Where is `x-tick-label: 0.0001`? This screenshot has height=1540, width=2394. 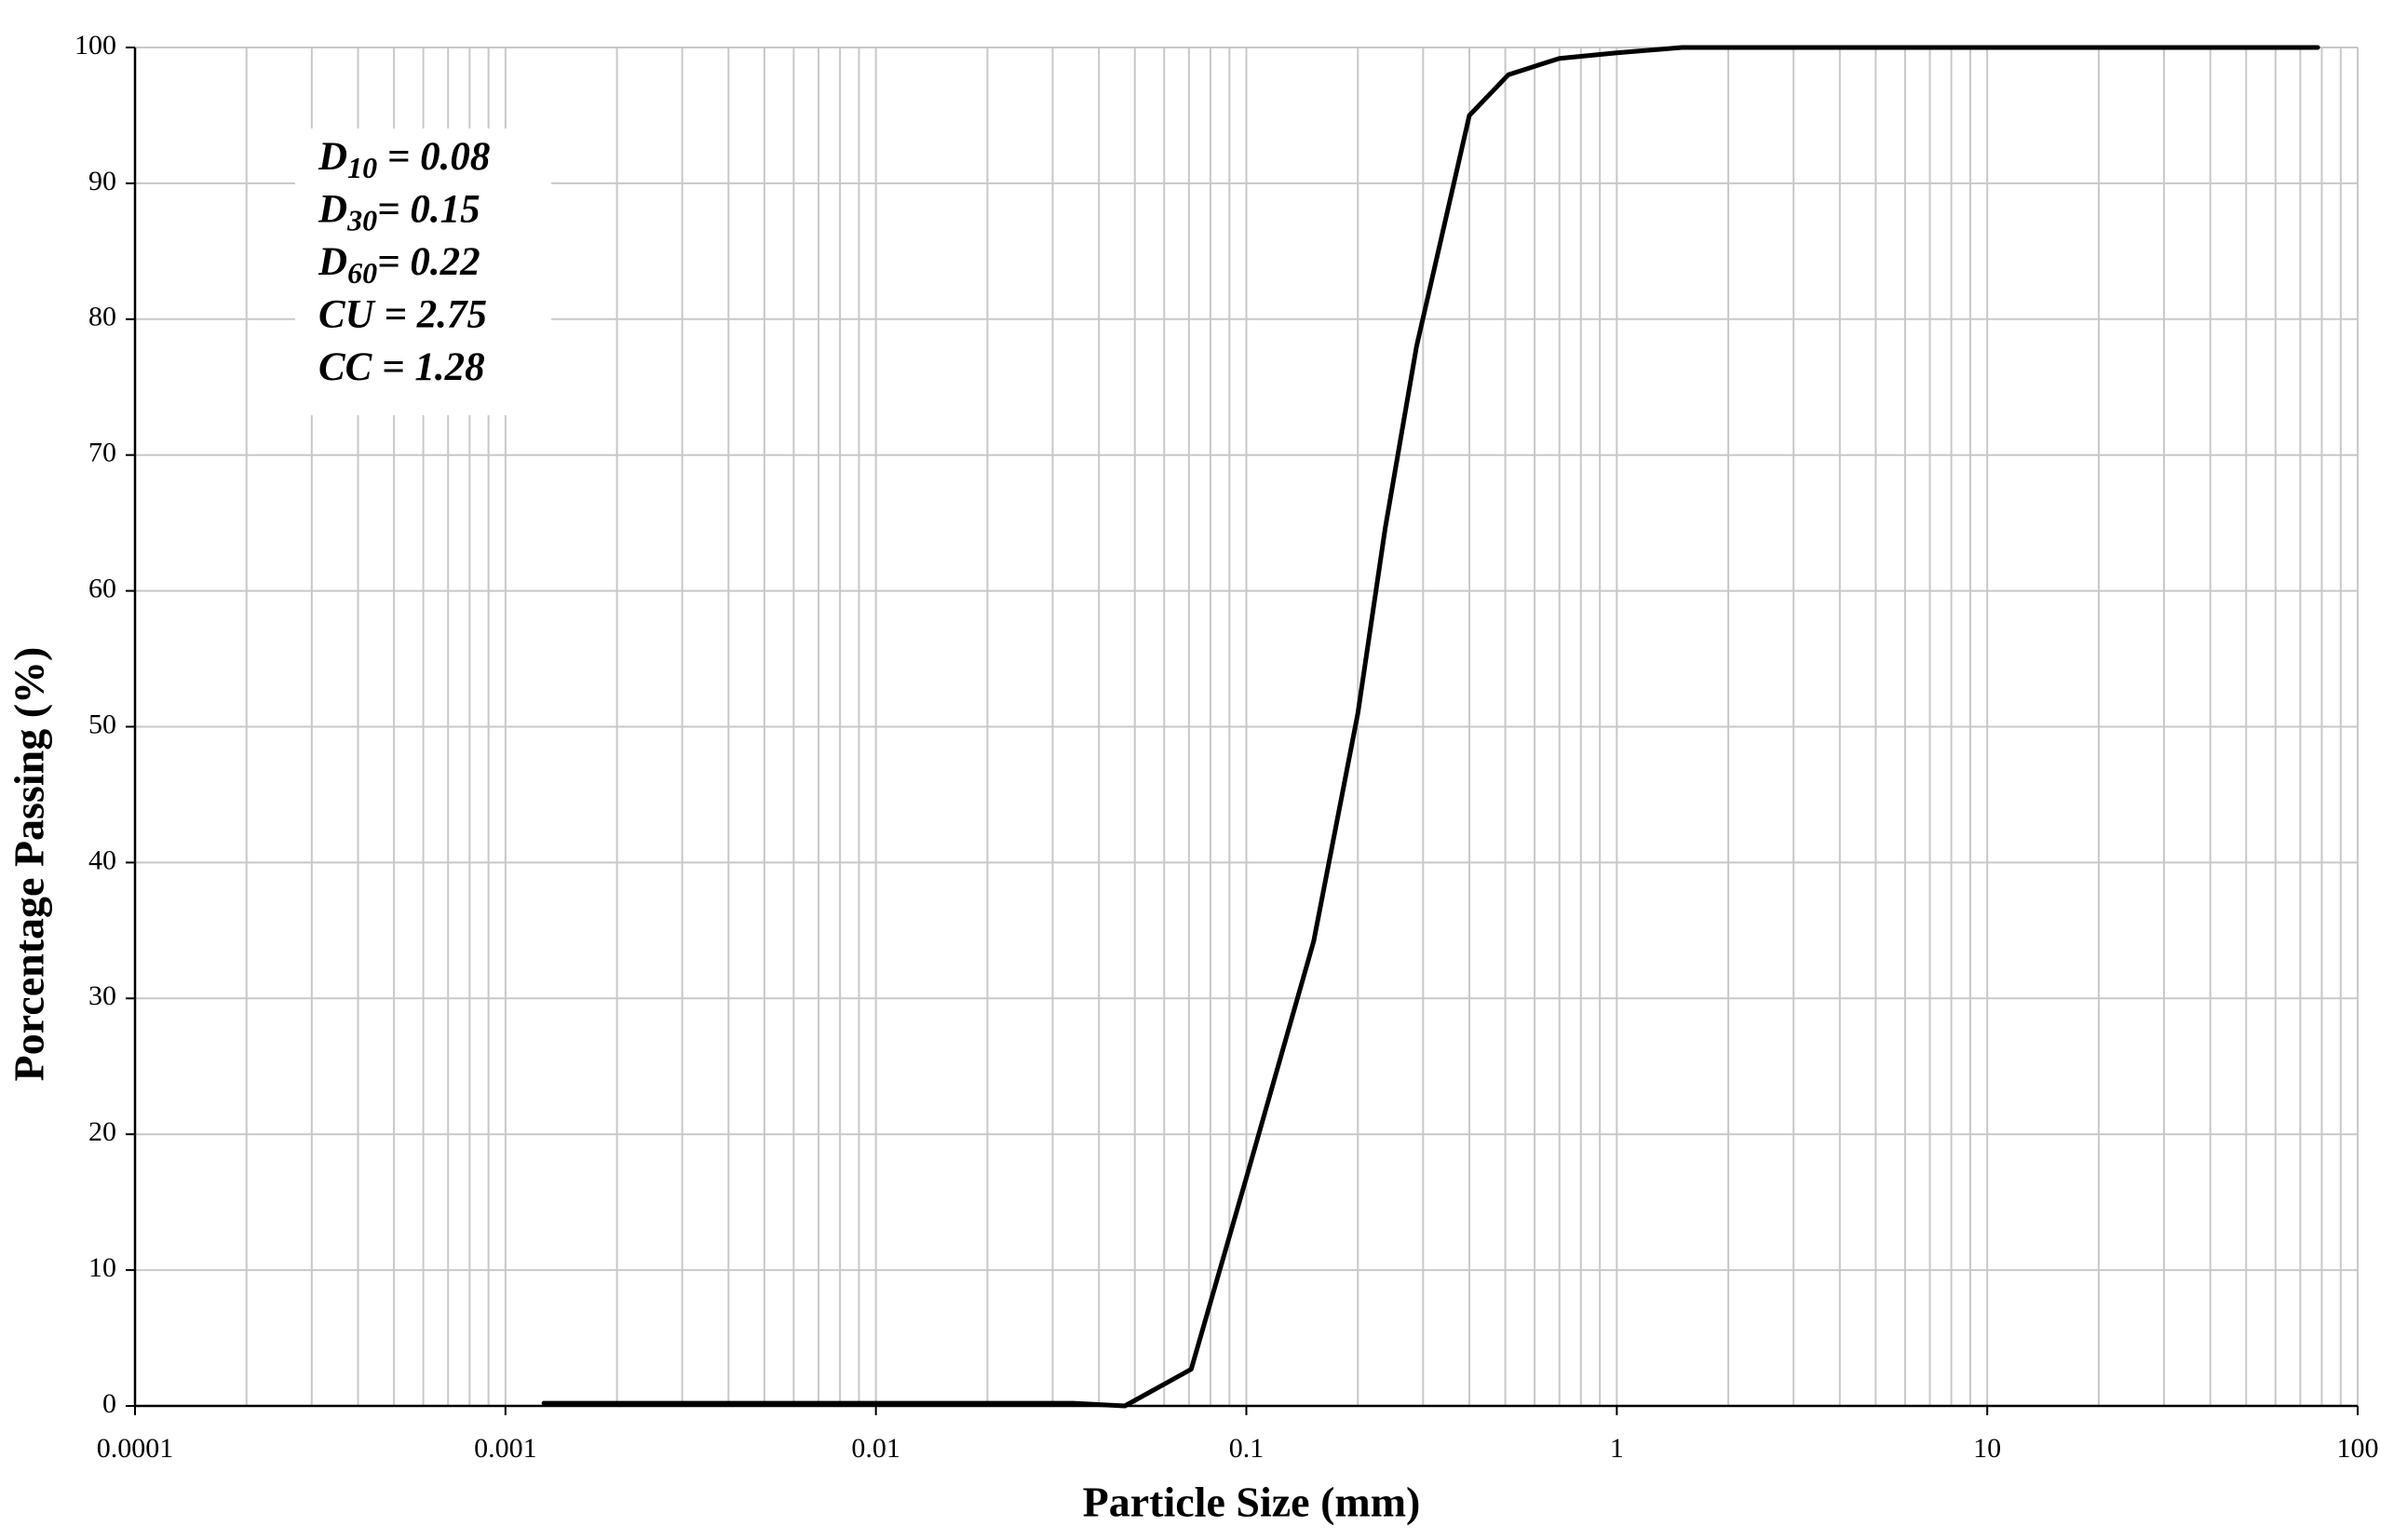 x-tick-label: 0.0001 is located at coordinates (135, 1449).